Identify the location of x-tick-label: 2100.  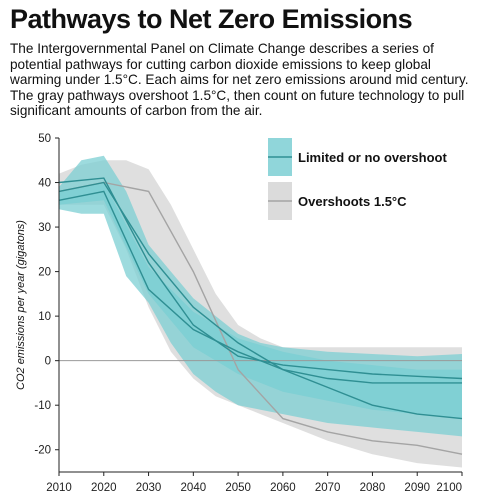
(449, 488).